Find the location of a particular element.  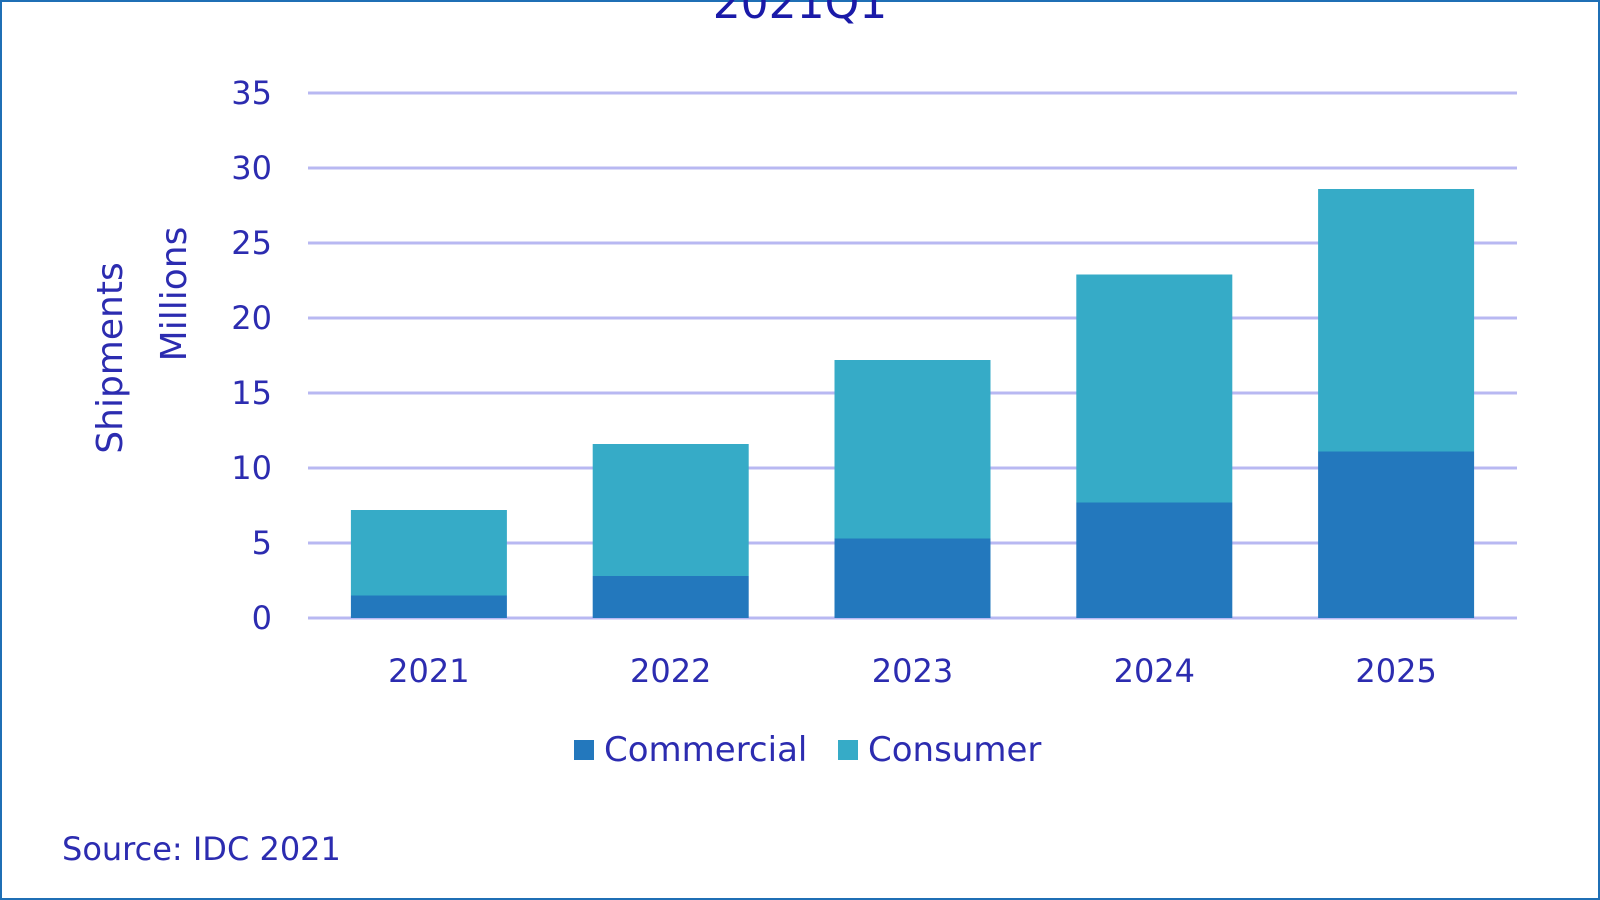

x-tick-label: 2022 is located at coordinates (670, 671).